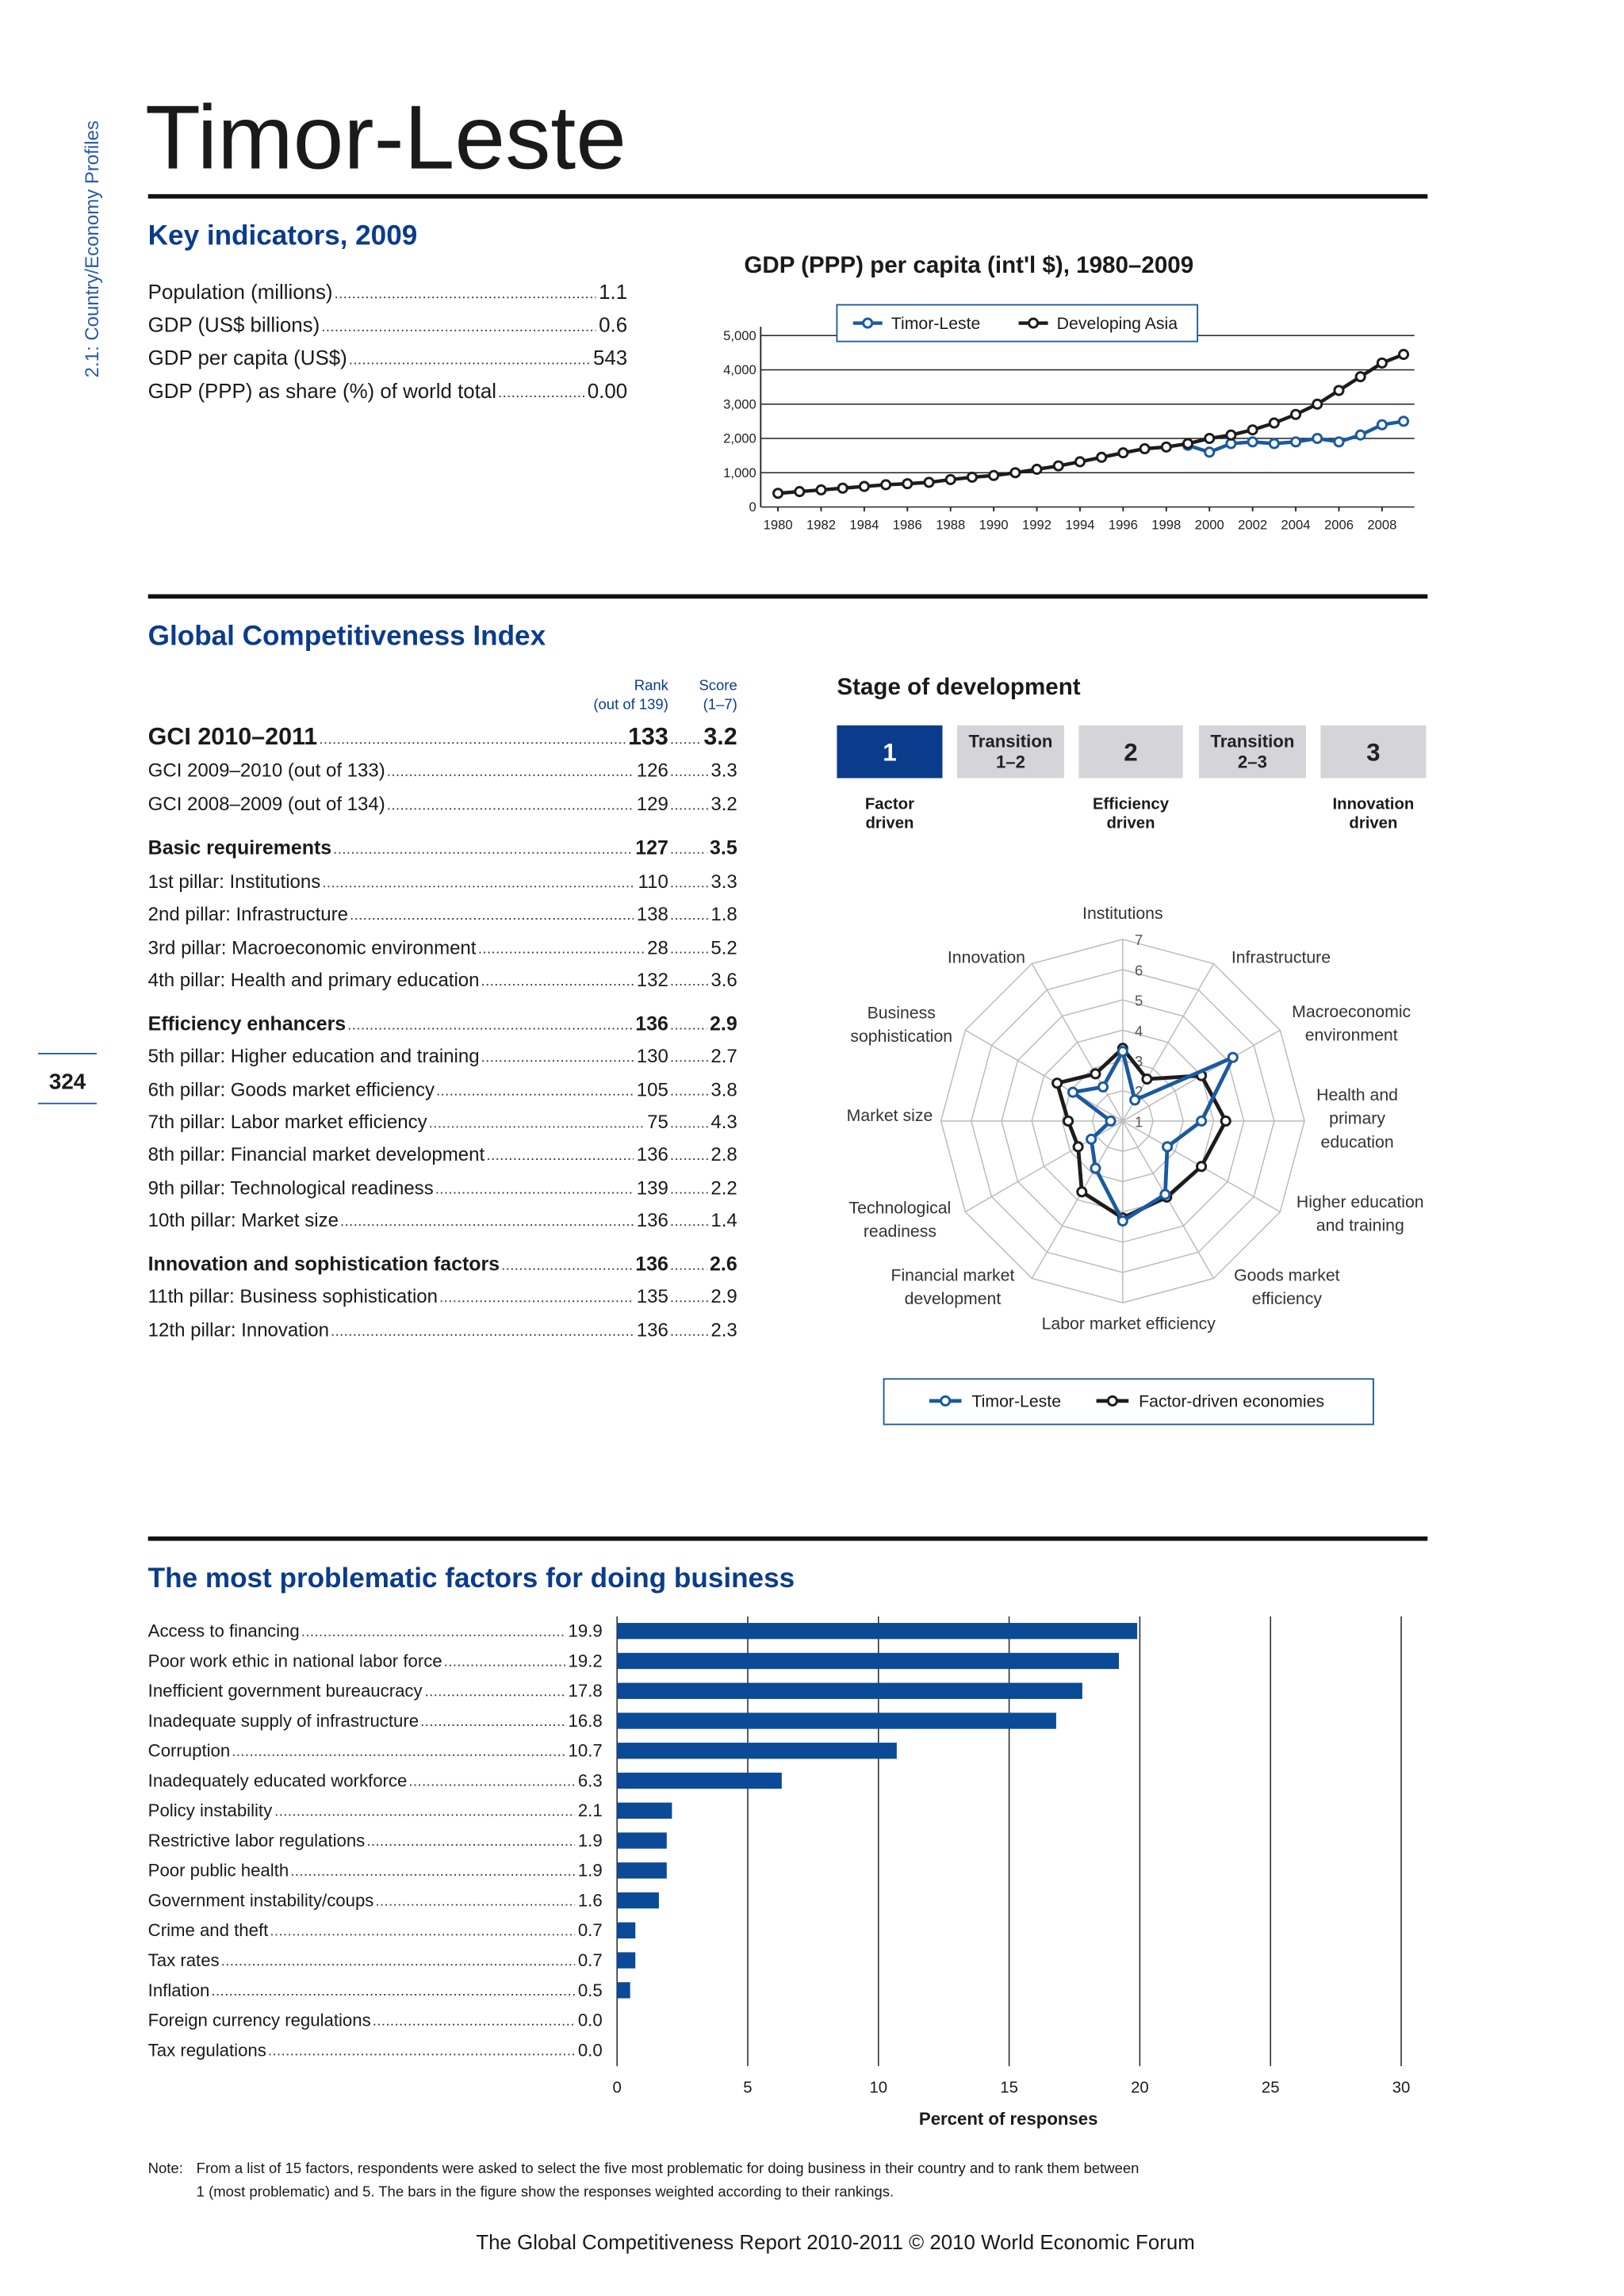 The height and width of the screenshot is (2296, 1624). I want to click on legend-label: Developing Asia, so click(1117, 324).